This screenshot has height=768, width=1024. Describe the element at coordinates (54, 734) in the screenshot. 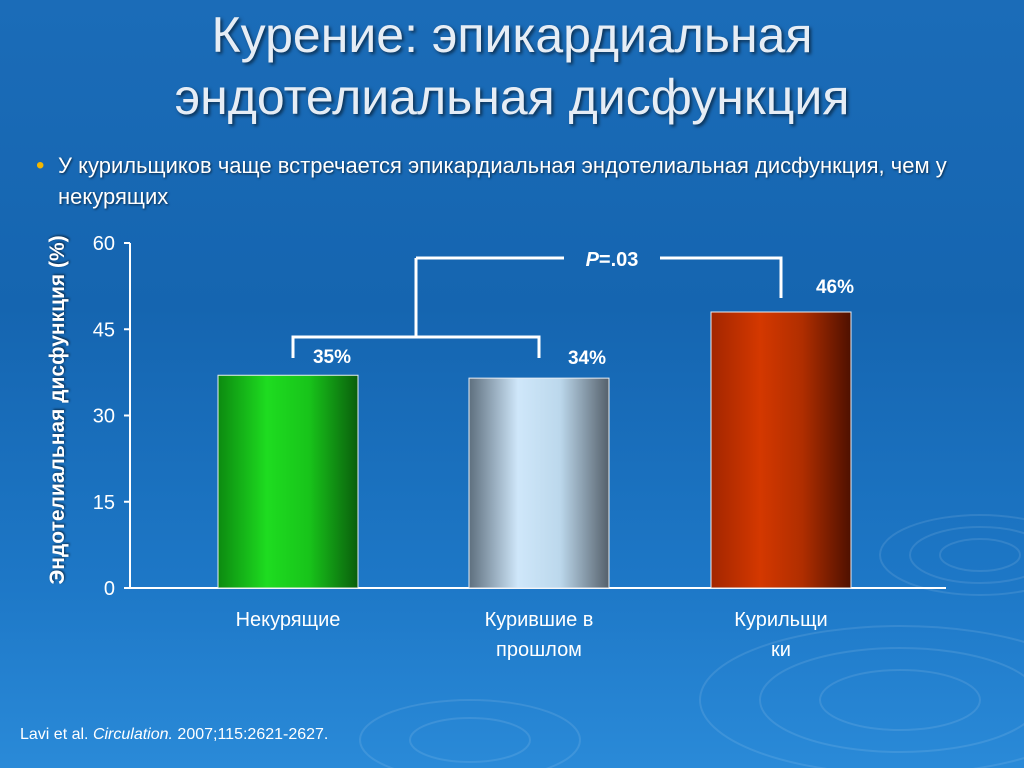

I see `citation-authors: Lavi et al.` at that location.